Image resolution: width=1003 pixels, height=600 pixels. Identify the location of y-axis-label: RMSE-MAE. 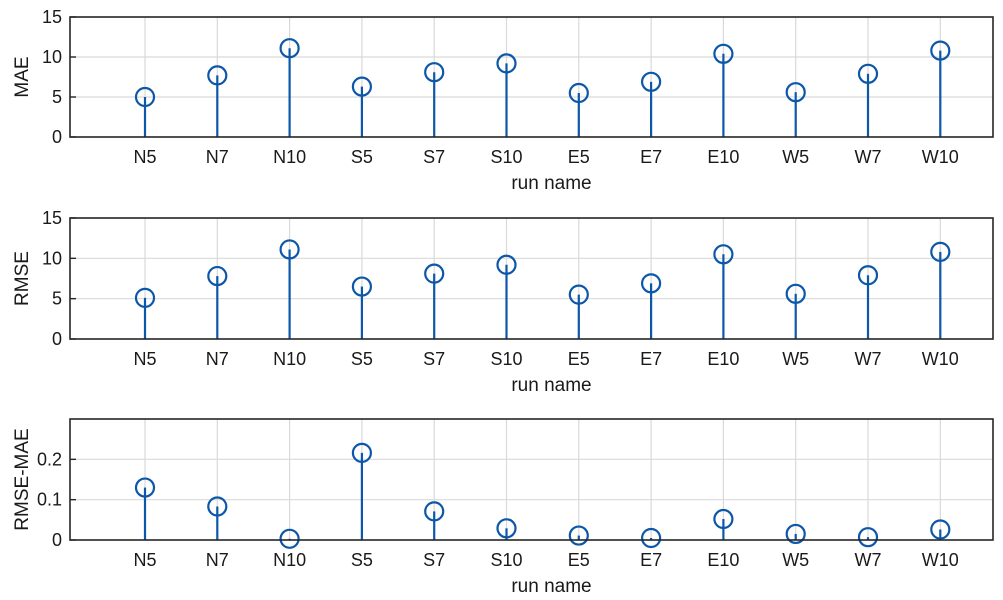
(22, 479).